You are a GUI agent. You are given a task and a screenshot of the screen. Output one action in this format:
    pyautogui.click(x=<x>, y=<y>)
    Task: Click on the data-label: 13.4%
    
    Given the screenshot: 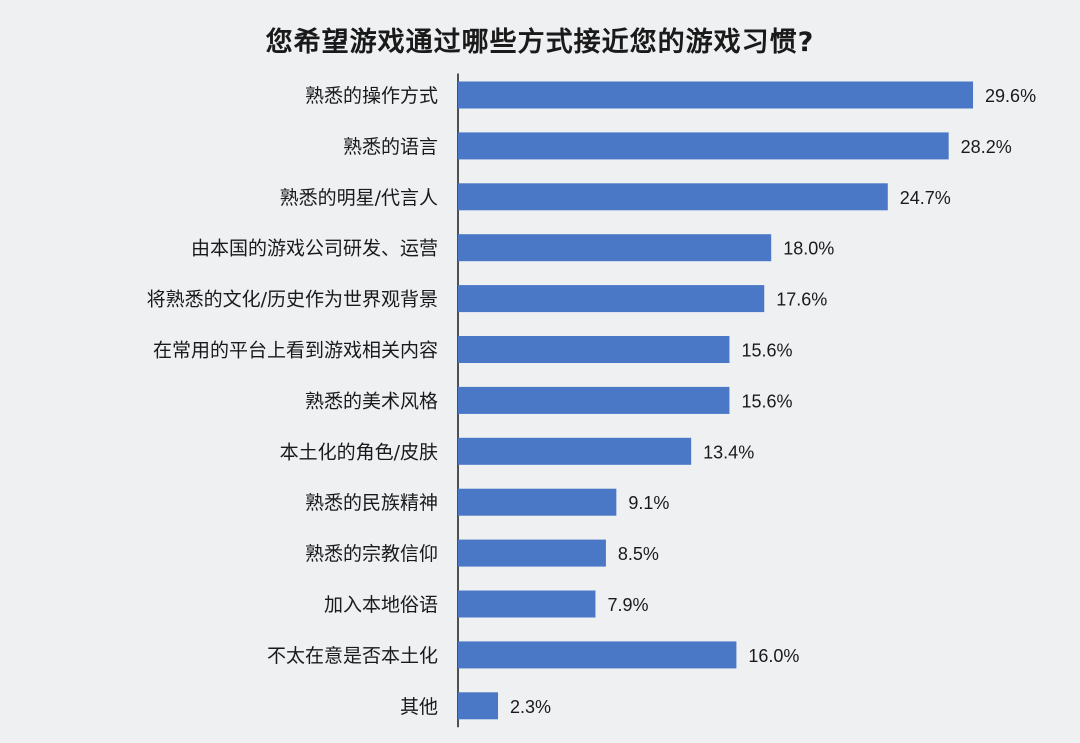 What is the action you would take?
    pyautogui.click(x=728, y=452)
    